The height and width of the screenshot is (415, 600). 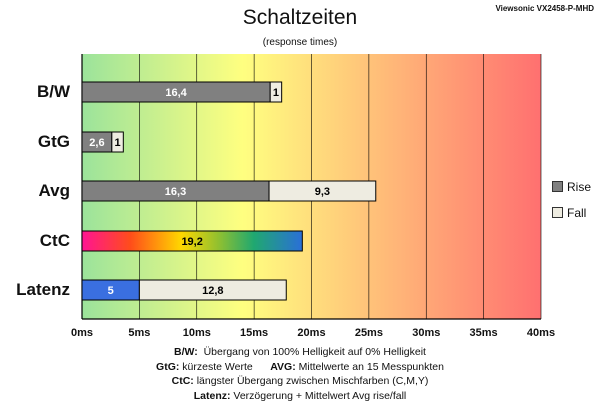 I want to click on legend-swatch-fall, so click(x=557, y=212).